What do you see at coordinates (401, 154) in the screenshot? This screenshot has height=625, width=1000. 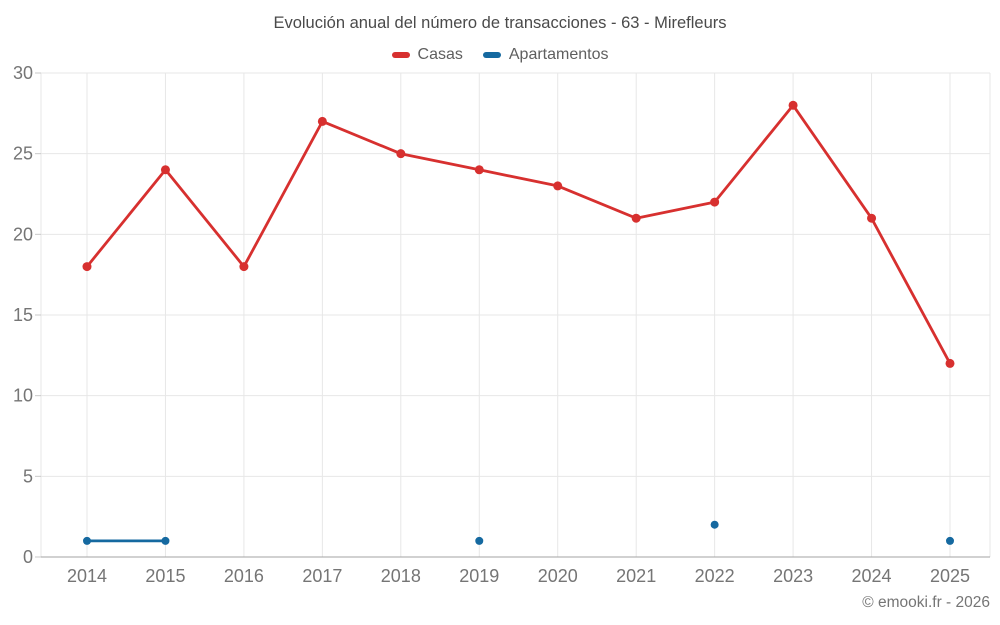 I see `data-point-casas-2018` at bounding box center [401, 154].